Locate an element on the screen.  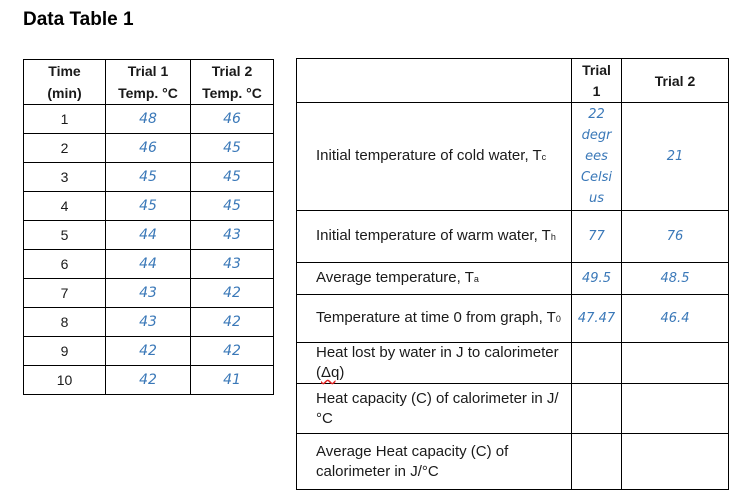
trial2-cell: 46.4 is located at coordinates (675, 318).